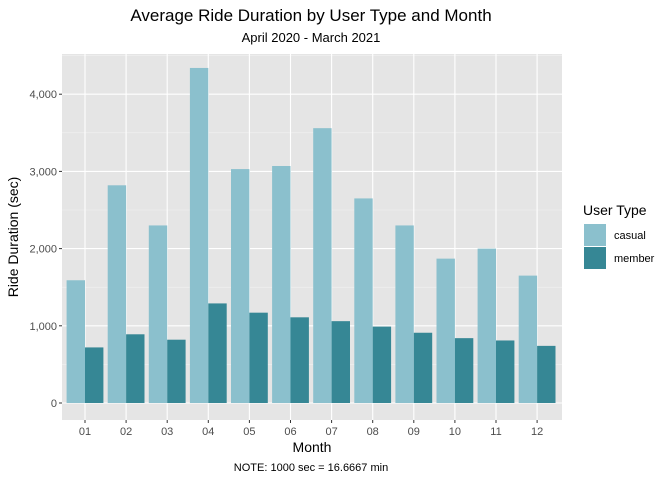 The image size is (672, 480). Describe the element at coordinates (208, 432) in the screenshot. I see `x-tick-label: 04` at that location.